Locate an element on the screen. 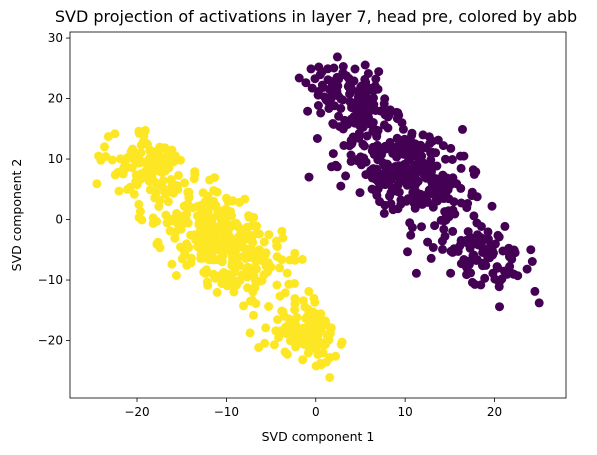 The image size is (597, 455). y-axis-label: SVD component 2 is located at coordinates (16, 215).